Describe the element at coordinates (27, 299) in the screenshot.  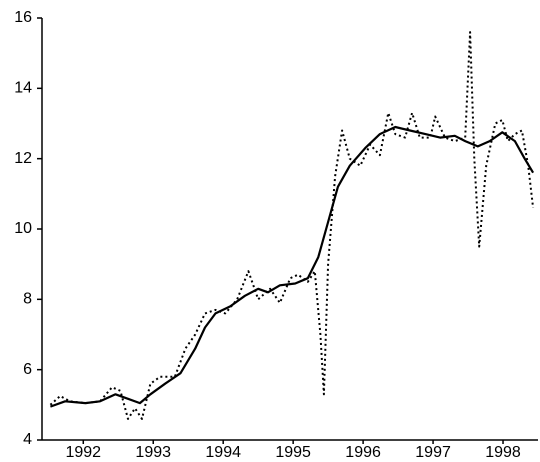
I see `y-tick-label: 8` at that location.